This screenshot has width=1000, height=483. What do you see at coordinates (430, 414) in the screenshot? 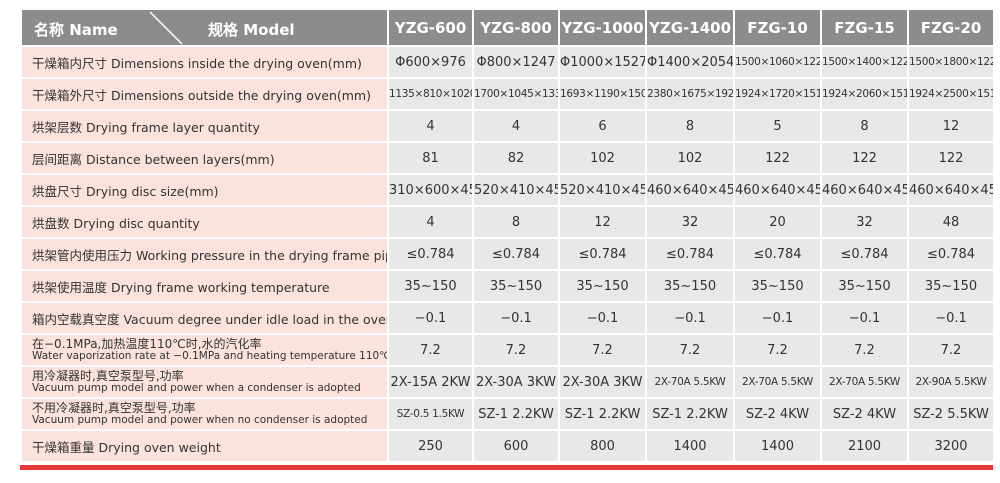
I see `cell: SZ-0.5 1.5KW` at bounding box center [430, 414].